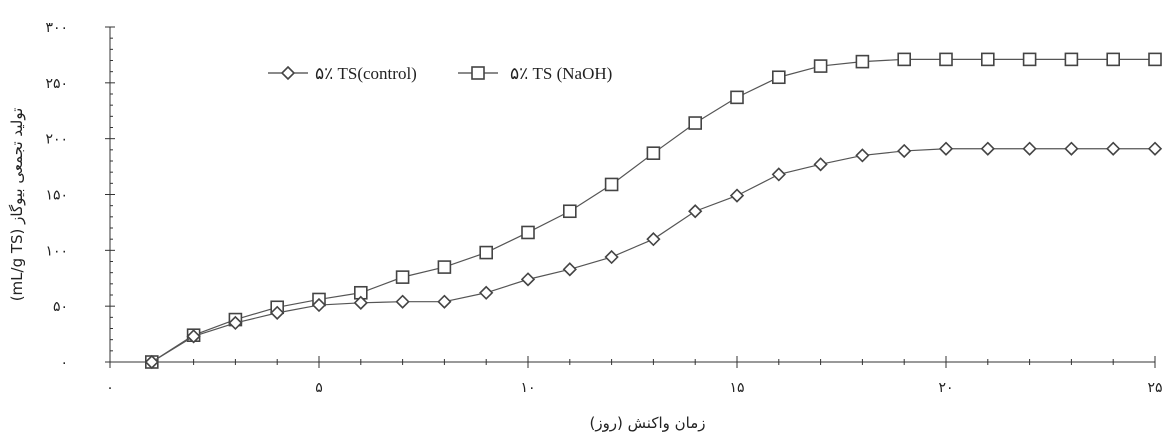  Describe the element at coordinates (527, 388) in the screenshot. I see `x-tick-label: ۱۰` at that location.